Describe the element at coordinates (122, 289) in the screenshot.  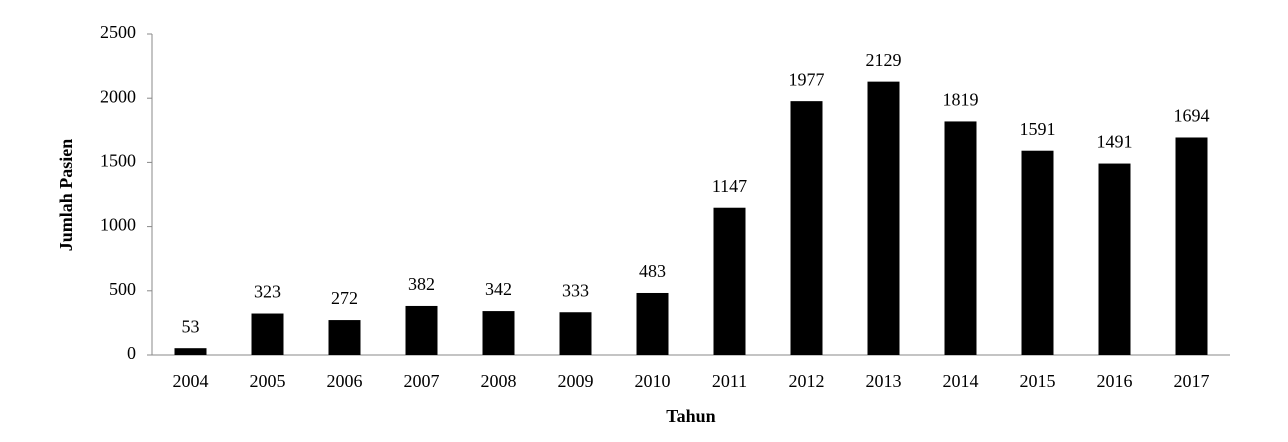
I see `y-tick-label: 500` at that location.